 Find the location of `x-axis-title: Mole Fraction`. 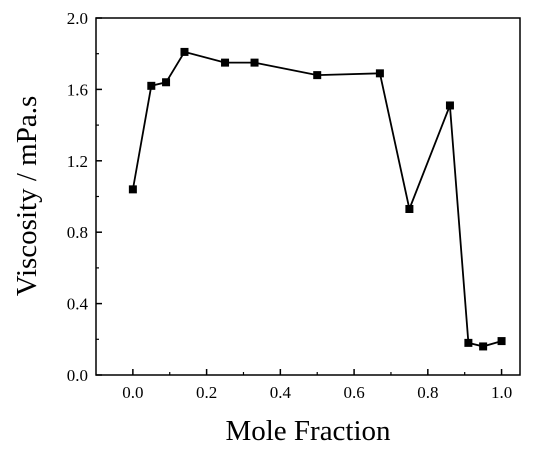

x-axis-title: Mole Fraction is located at coordinates (308, 431).